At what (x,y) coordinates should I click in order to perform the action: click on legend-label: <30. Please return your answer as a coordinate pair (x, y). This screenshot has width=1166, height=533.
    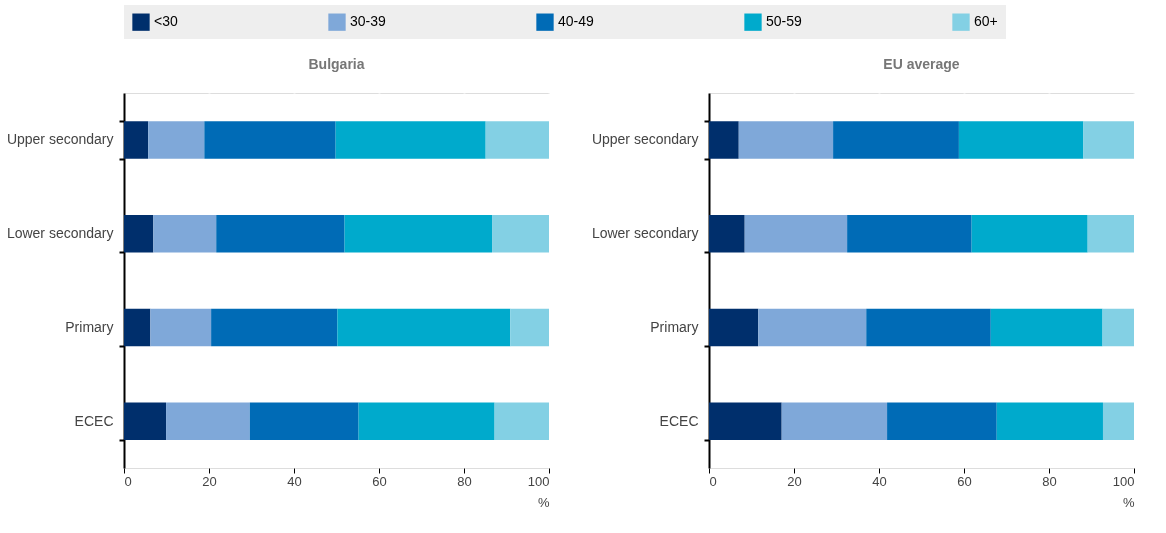
    Looking at the image, I should click on (166, 21).